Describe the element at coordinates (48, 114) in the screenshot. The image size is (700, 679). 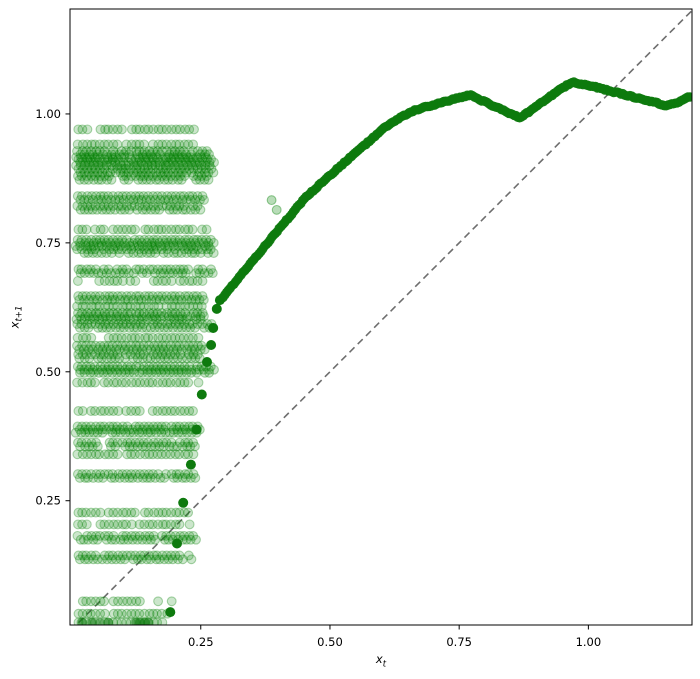
I see `y-tick-label-1.00: 1.00` at that location.